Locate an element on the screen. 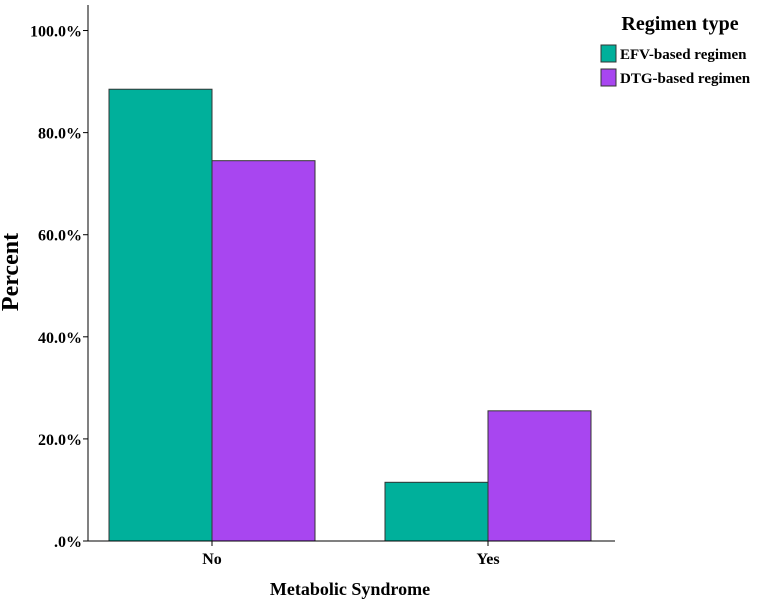  y-tick-label: 100.0% is located at coordinates (56, 32).